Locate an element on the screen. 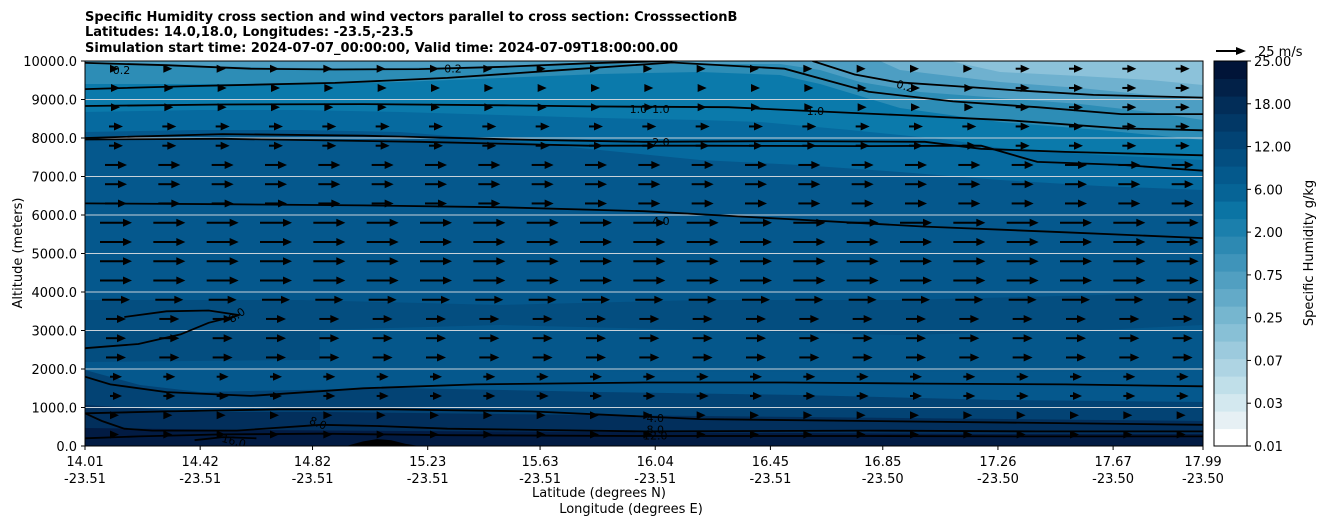  contour-label: 0.2 is located at coordinates (905, 87).